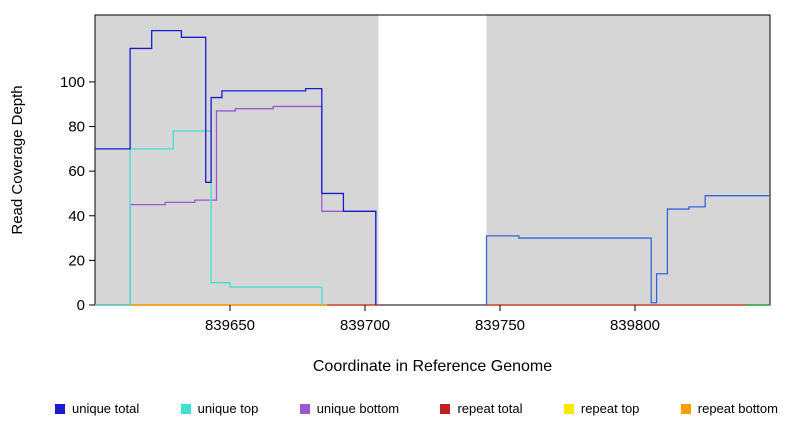 This screenshot has height=432, width=792. I want to click on legend-item: unique bottom, so click(349, 408).